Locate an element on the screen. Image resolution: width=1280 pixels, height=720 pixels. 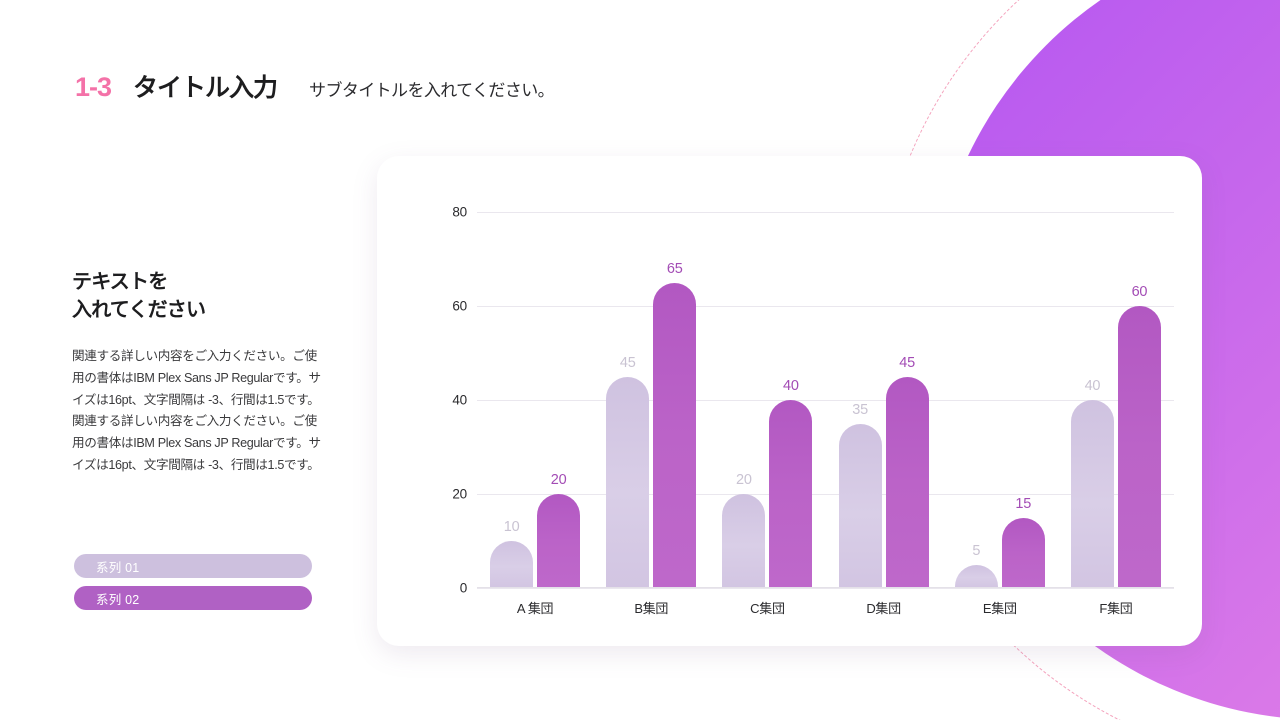
x-axis-baseline is located at coordinates (825, 587).